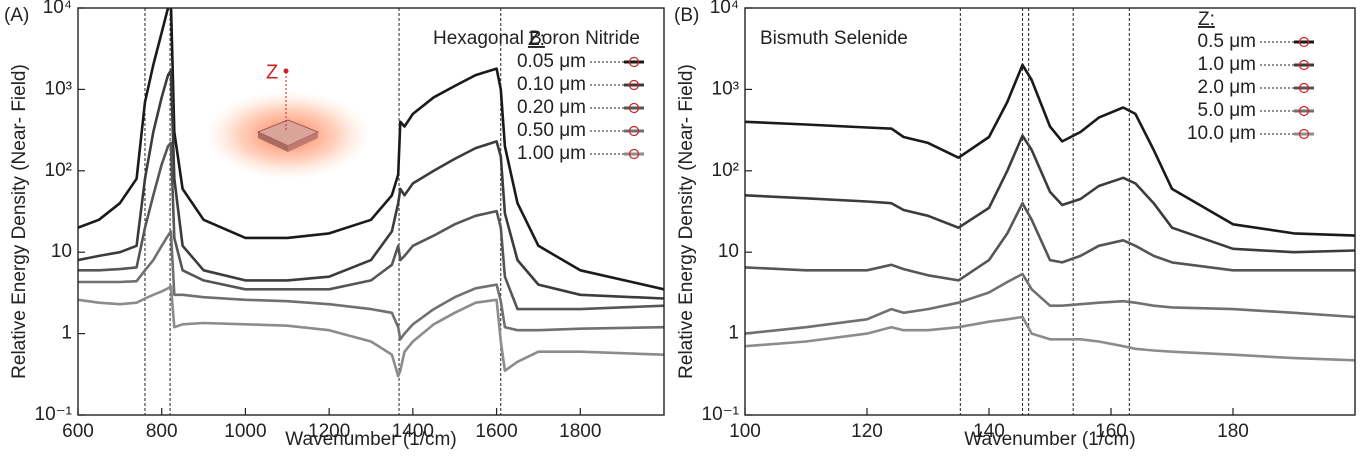 This screenshot has height=458, width=1361. What do you see at coordinates (686, 15) in the screenshot?
I see `panel-label: (B)` at bounding box center [686, 15].